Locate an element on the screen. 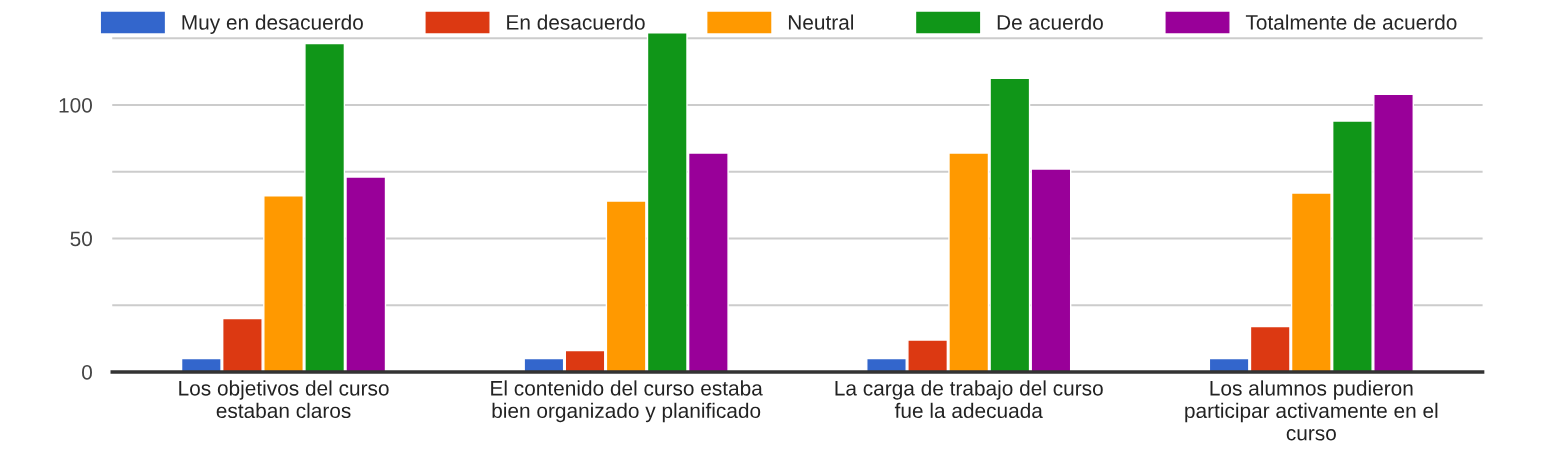  legend-label: Muy en desacuerdo is located at coordinates (272, 24).